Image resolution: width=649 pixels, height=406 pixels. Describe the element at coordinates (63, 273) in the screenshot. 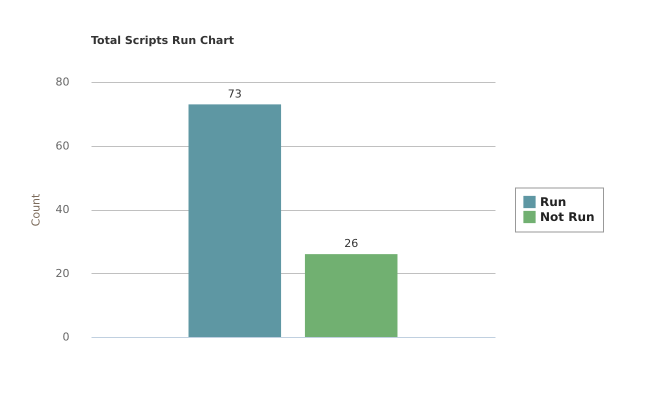

I see `y-tick-label: 20` at that location.